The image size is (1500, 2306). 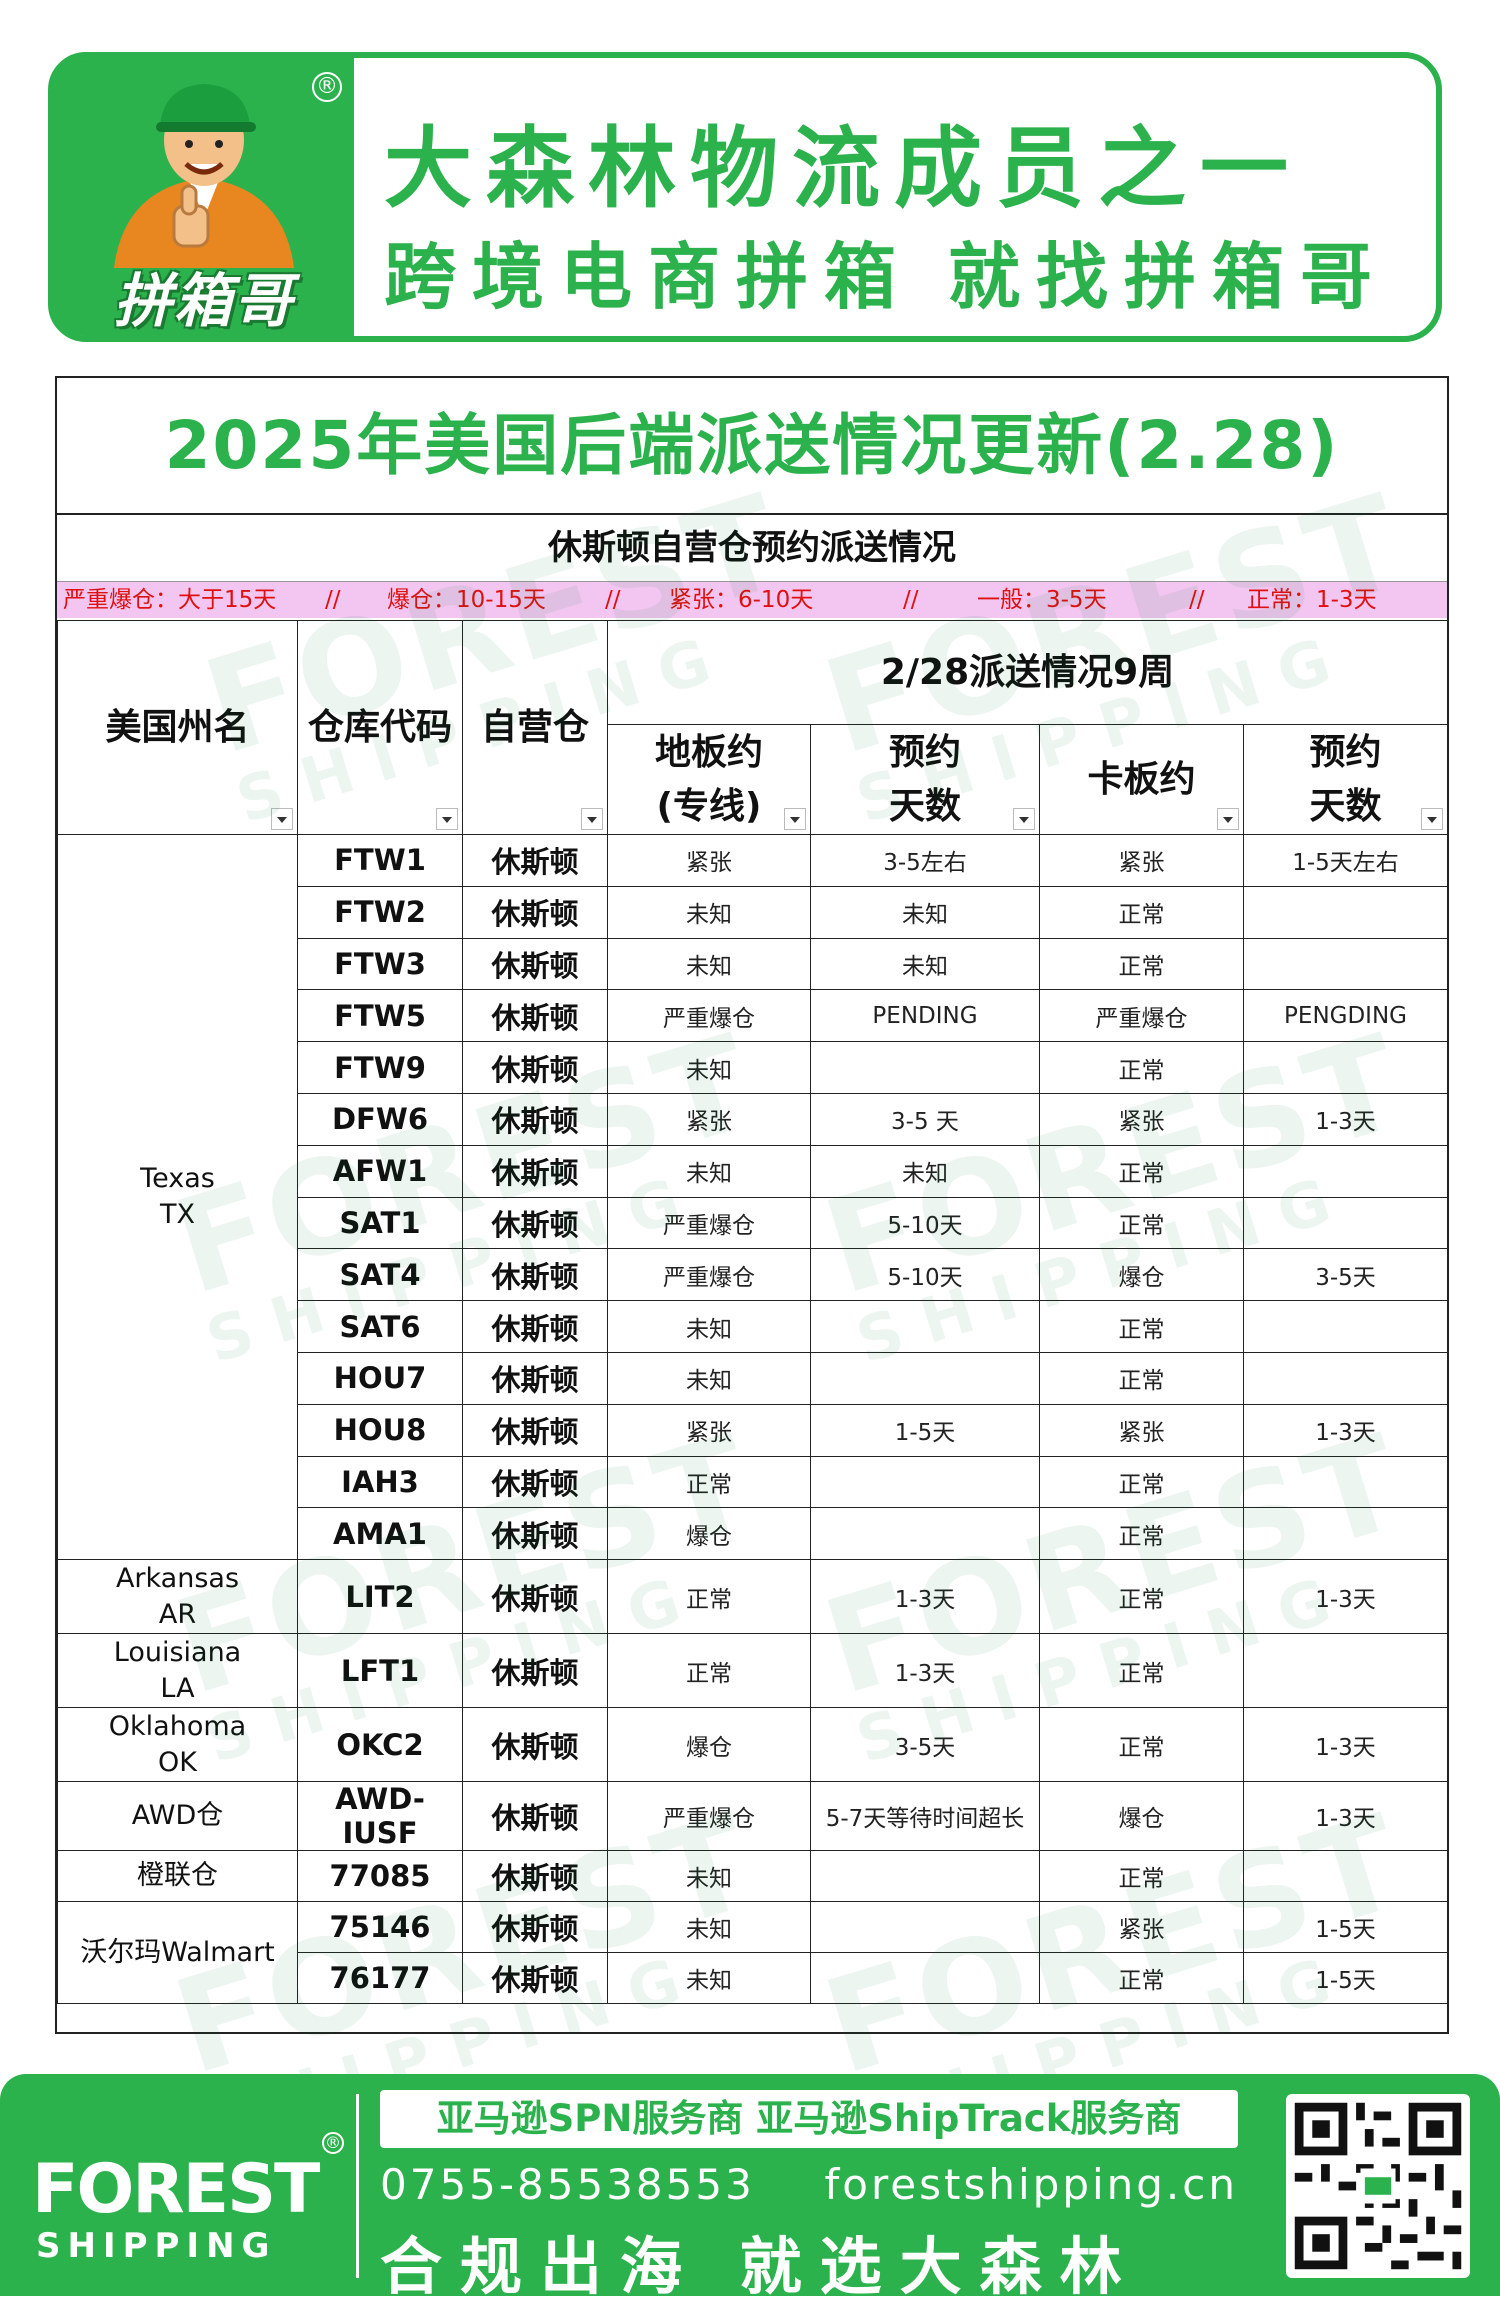 I want to click on qr-code-icon, so click(x=1378, y=2186).